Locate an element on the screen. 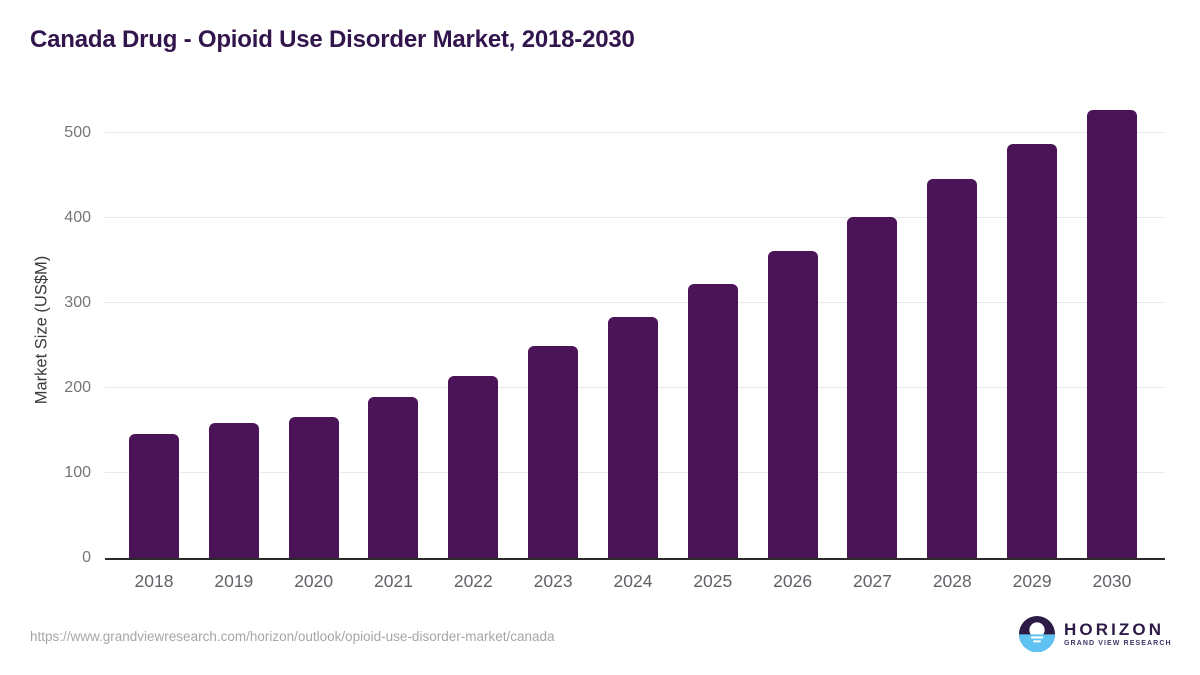 This screenshot has width=1200, height=675. bar-2020 is located at coordinates (313, 487).